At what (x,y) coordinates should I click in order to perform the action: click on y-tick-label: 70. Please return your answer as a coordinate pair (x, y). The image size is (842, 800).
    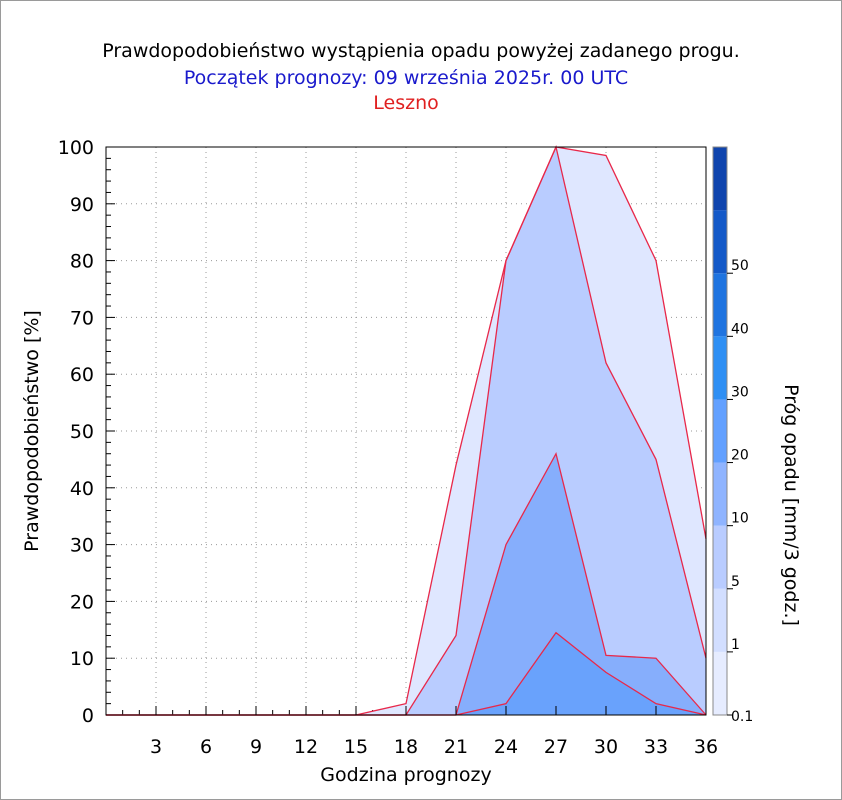
    Looking at the image, I should click on (82, 318).